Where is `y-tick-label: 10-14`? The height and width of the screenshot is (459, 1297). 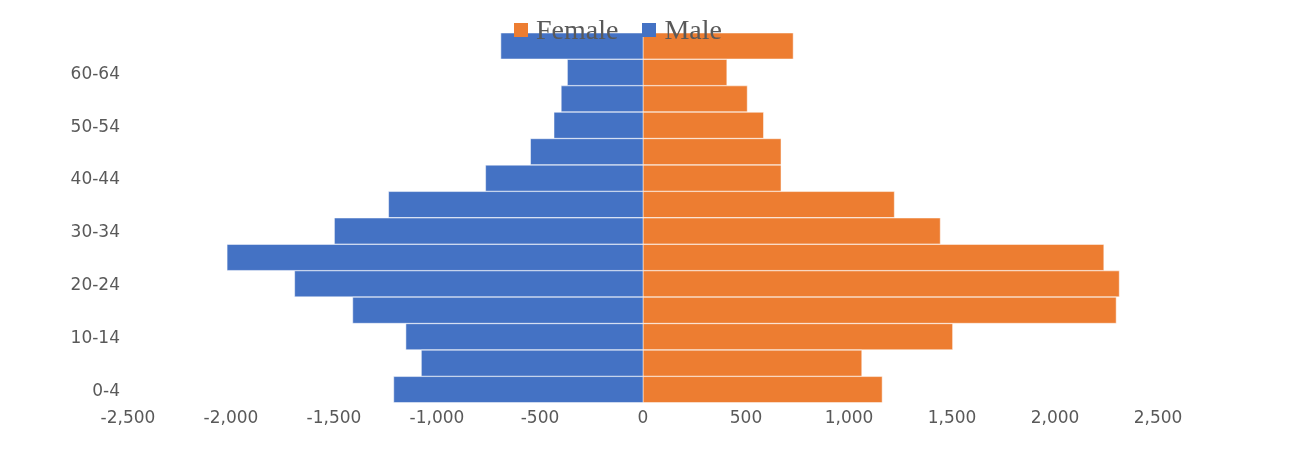
y-tick-label: 10-14 is located at coordinates (95, 336).